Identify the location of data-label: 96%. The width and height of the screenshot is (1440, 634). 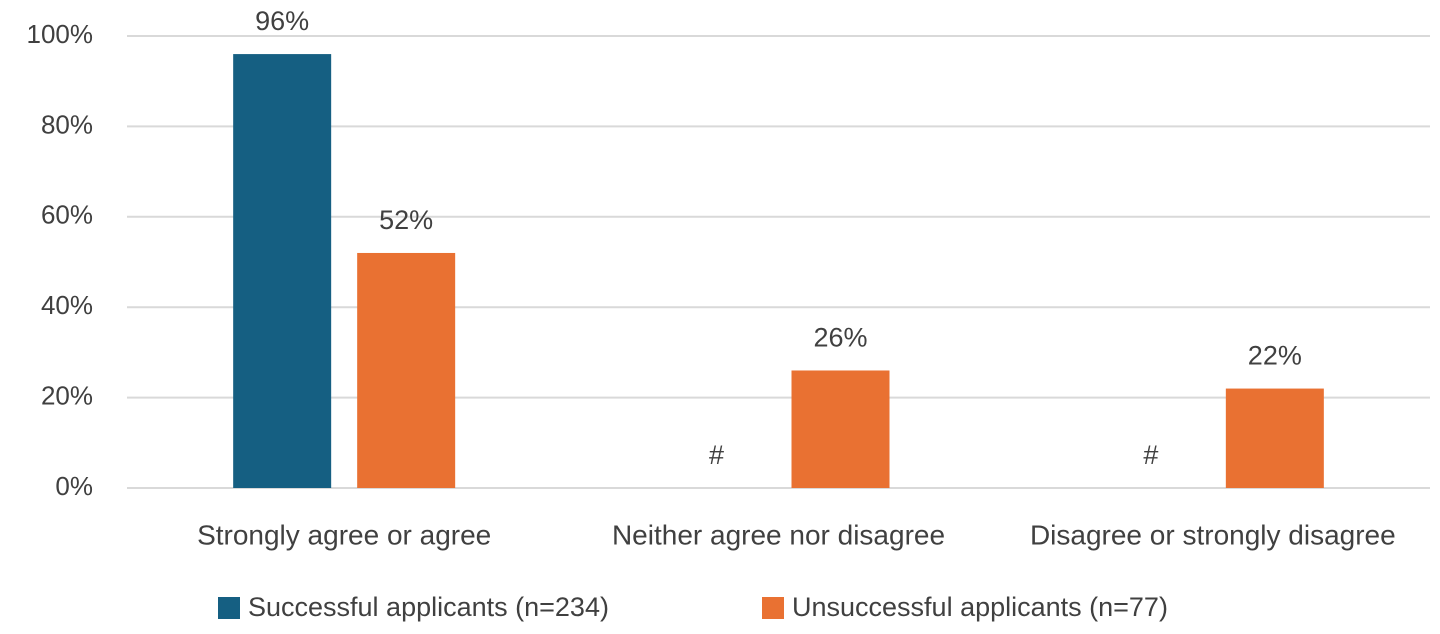
(282, 21).